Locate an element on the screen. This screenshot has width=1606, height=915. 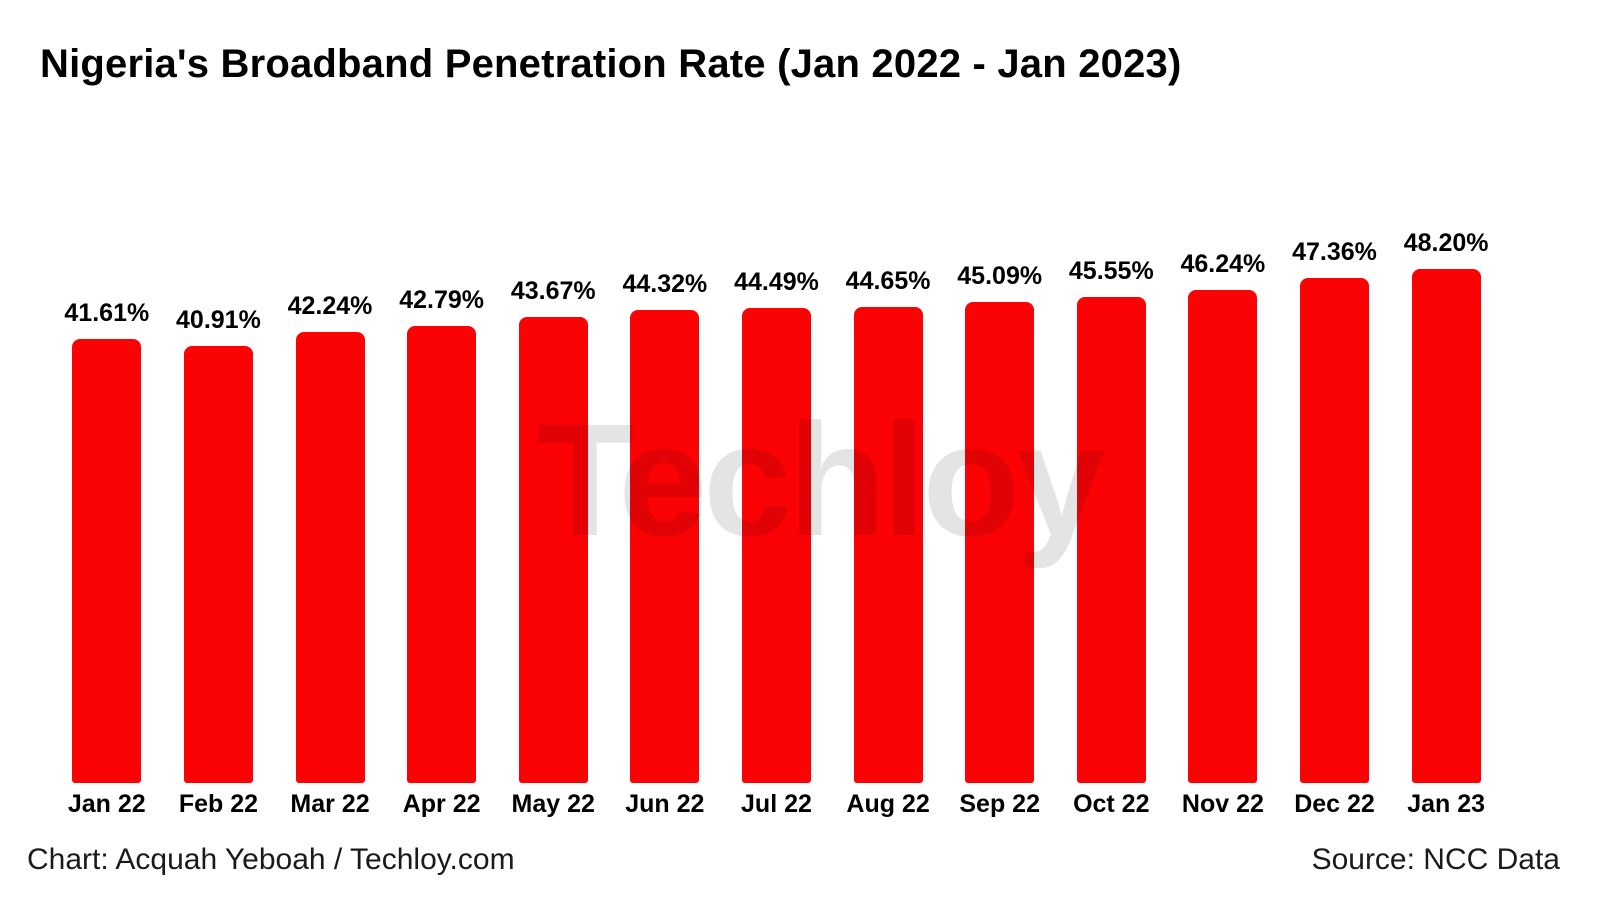
bar-column: 40.91% is located at coordinates (219, 491).